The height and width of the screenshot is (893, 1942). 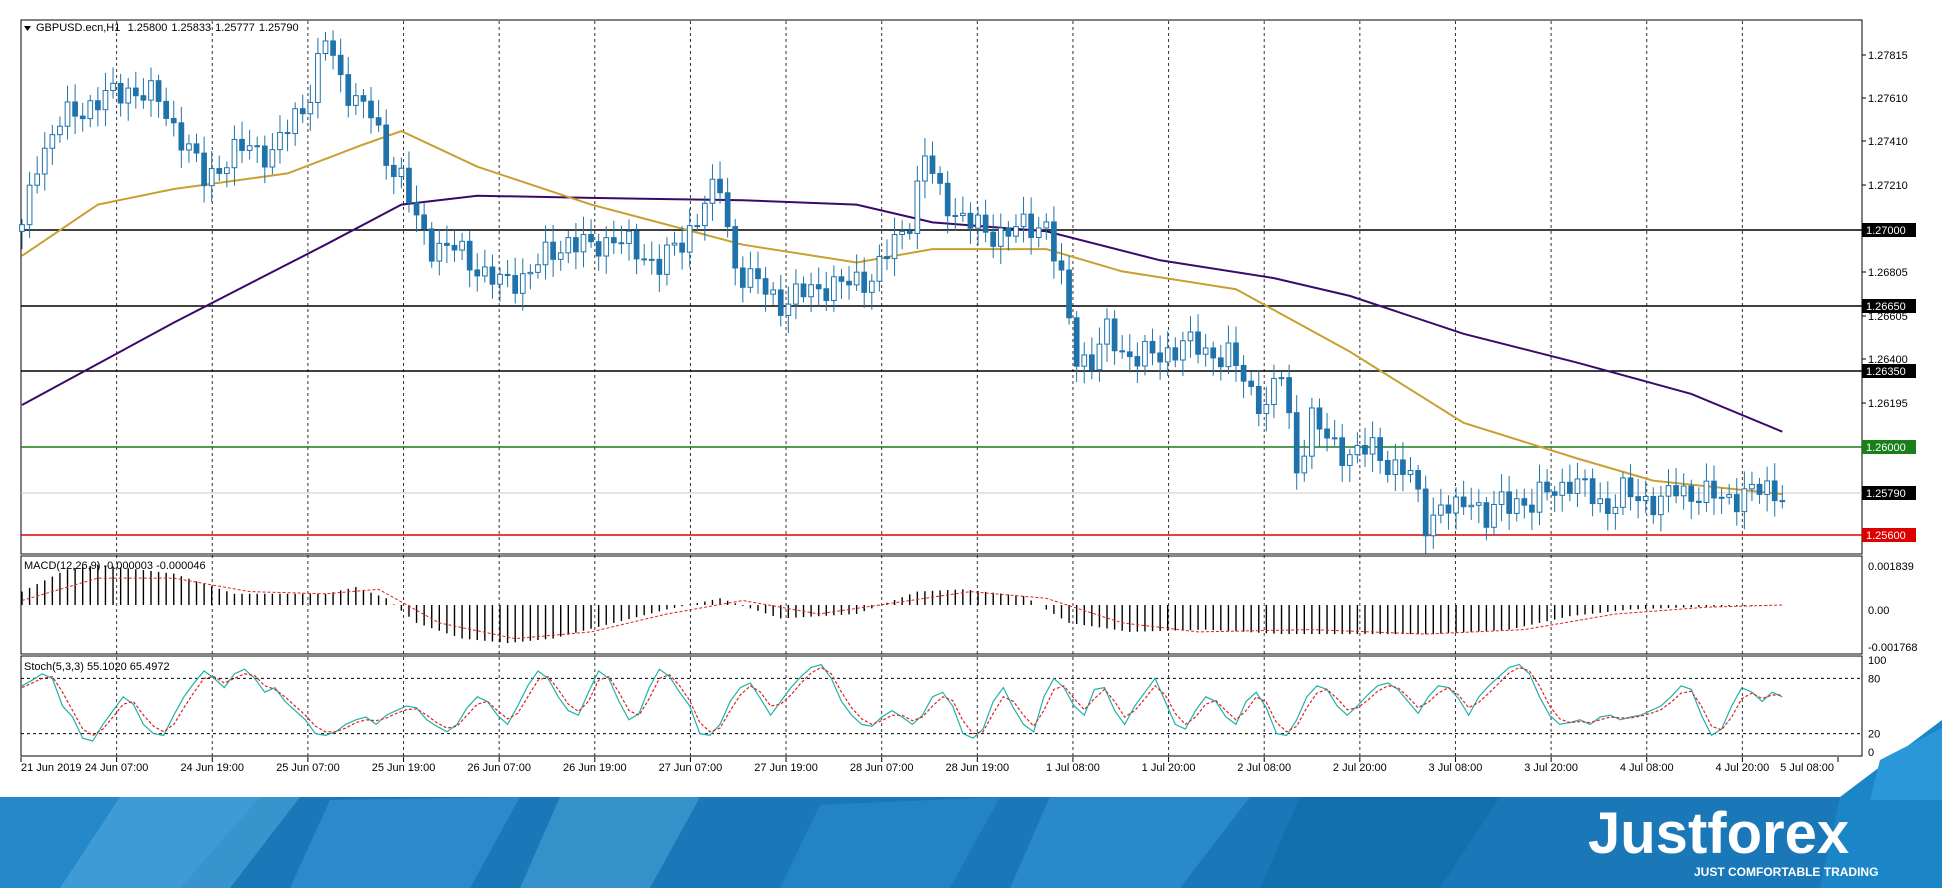 What do you see at coordinates (1886, 307) in the screenshot?
I see `level-price-label: 1.26650` at bounding box center [1886, 307].